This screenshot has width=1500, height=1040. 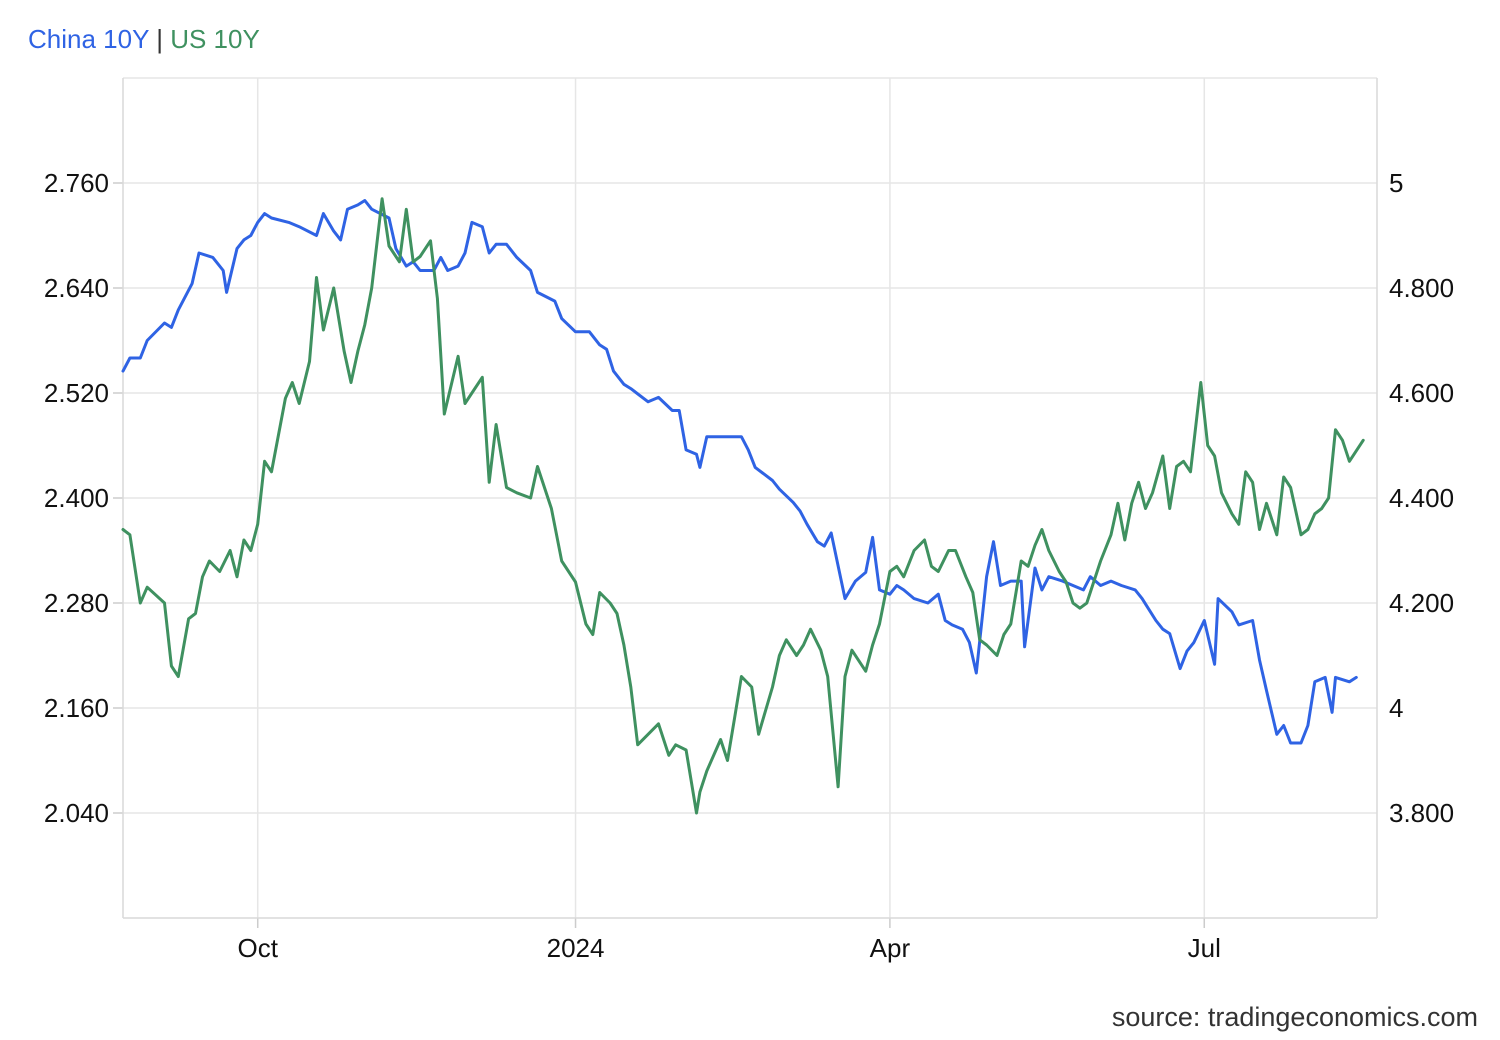 I want to click on y-right-tick-label: 4.800, so click(x=1421, y=288).